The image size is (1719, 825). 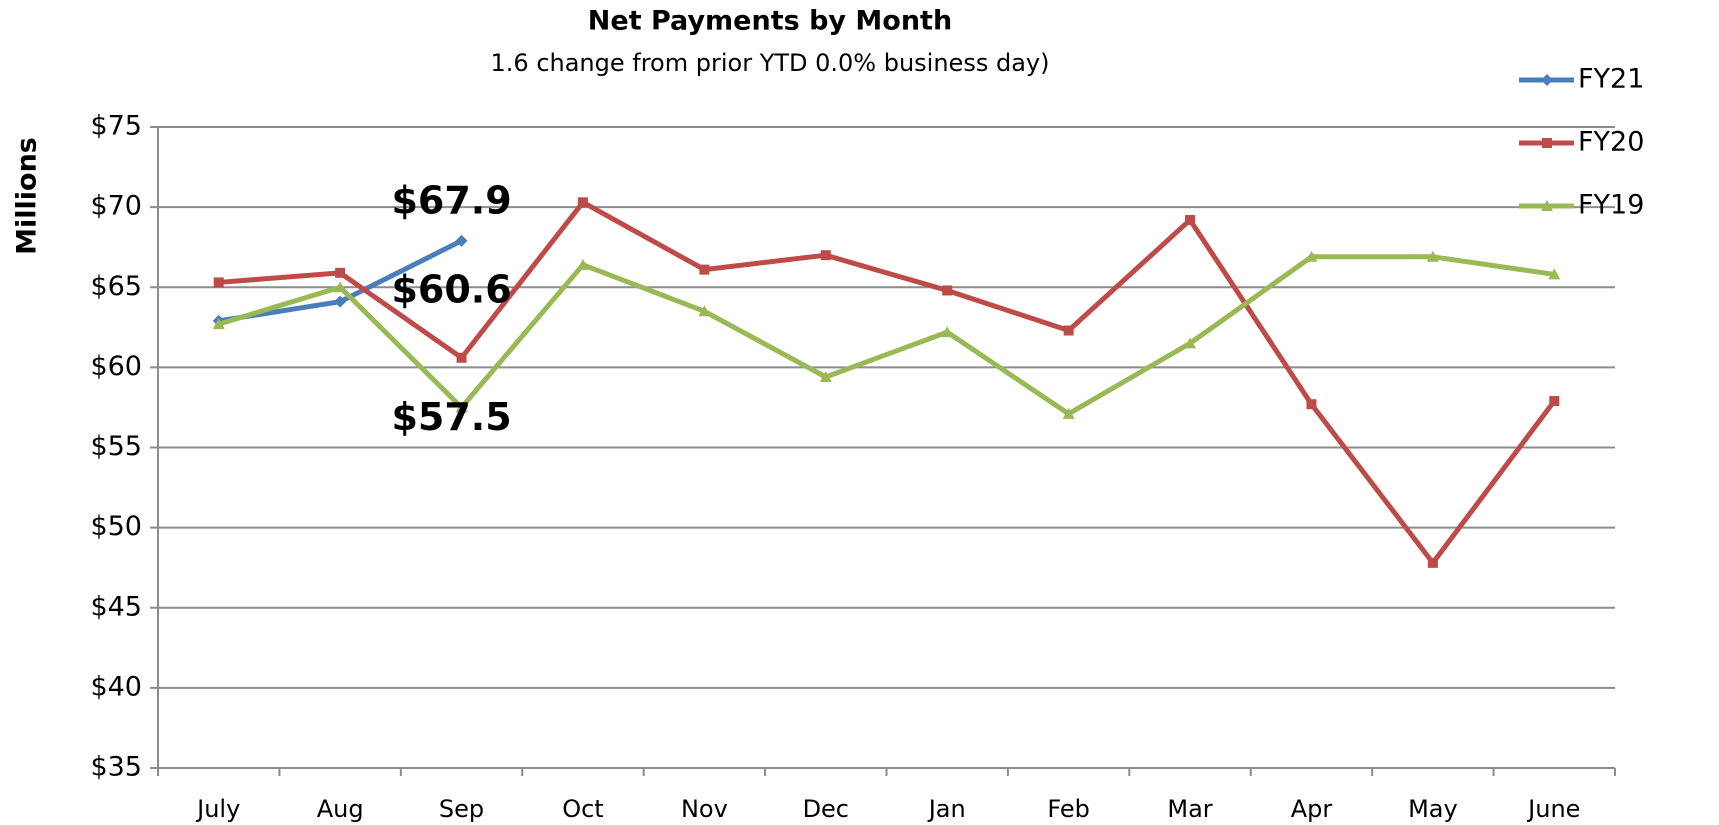 What do you see at coordinates (826, 809) in the screenshot?
I see `x-tick-label: Dec` at bounding box center [826, 809].